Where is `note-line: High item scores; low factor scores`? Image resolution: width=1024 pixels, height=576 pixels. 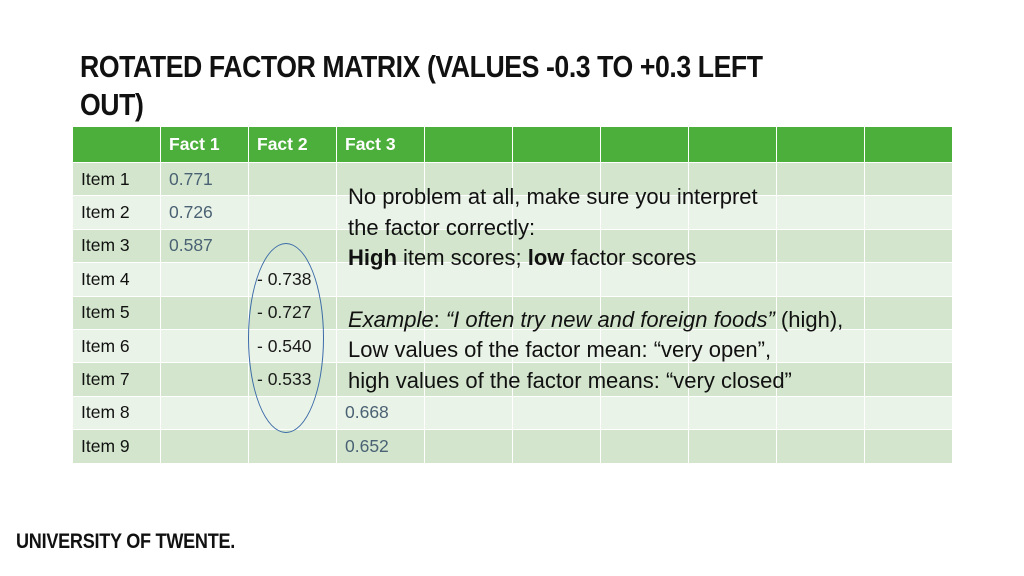
note-line: High item scores; low factor scores is located at coordinates (648, 258).